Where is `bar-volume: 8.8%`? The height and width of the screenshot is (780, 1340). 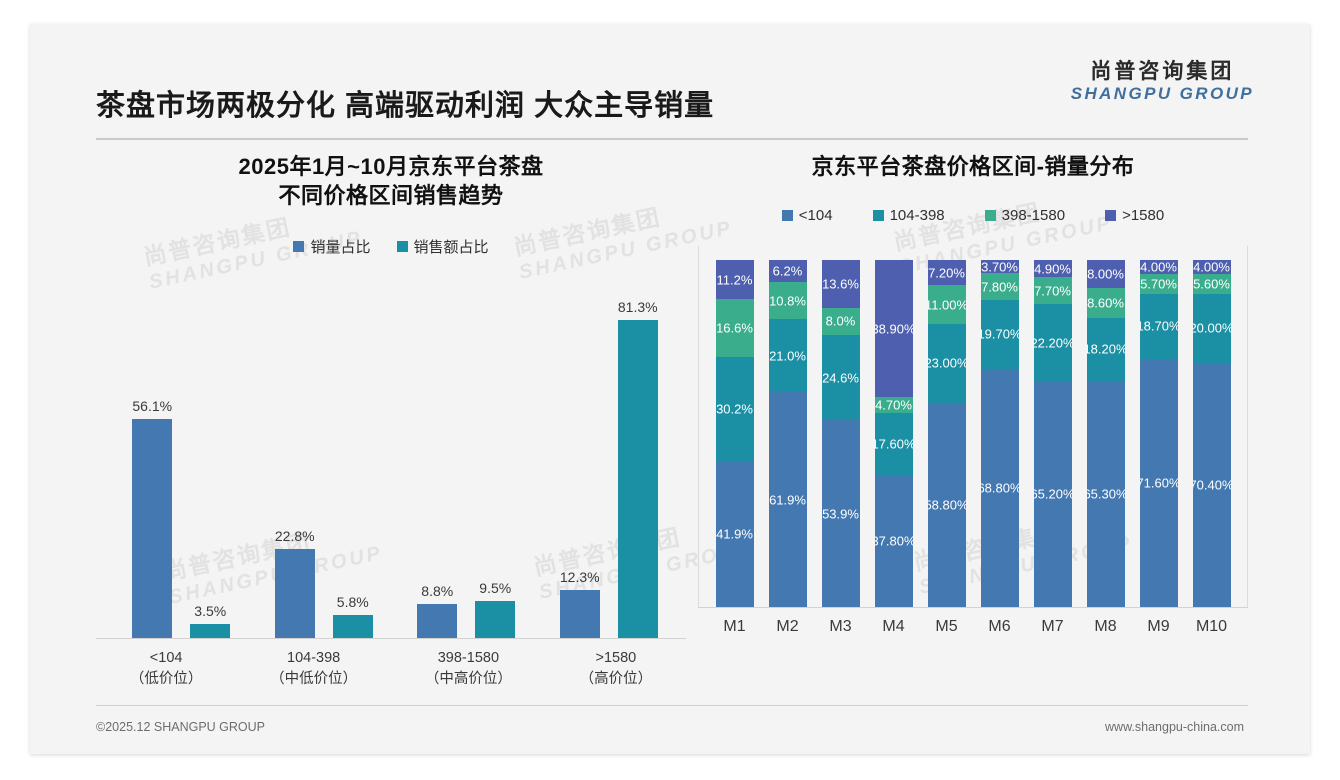 bar-volume: 8.8% is located at coordinates (437, 611).